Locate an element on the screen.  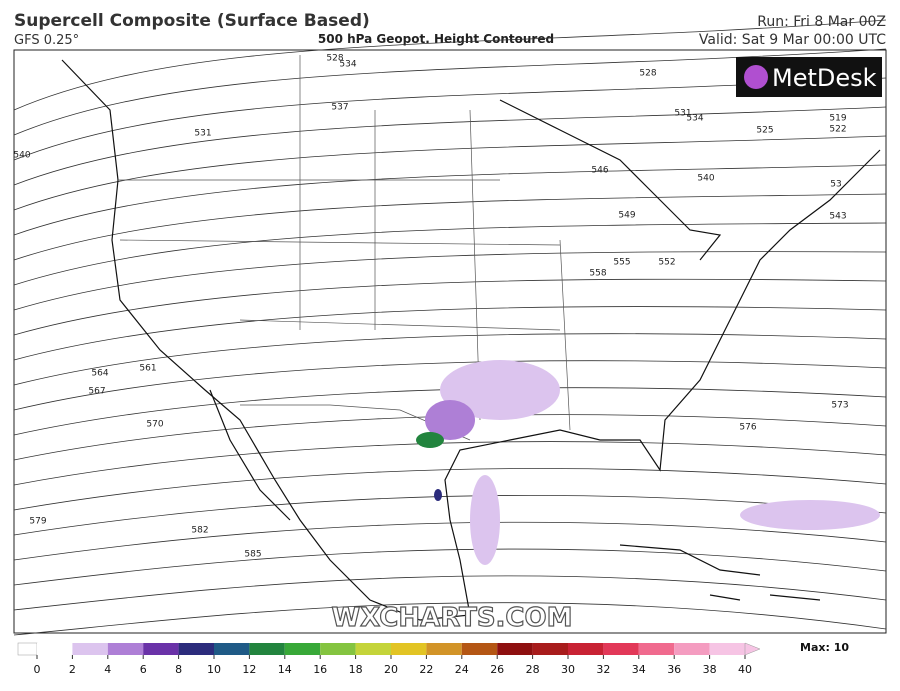
run: Run: Fri 8 Mar 00Z is located at coordinates (821, 22).